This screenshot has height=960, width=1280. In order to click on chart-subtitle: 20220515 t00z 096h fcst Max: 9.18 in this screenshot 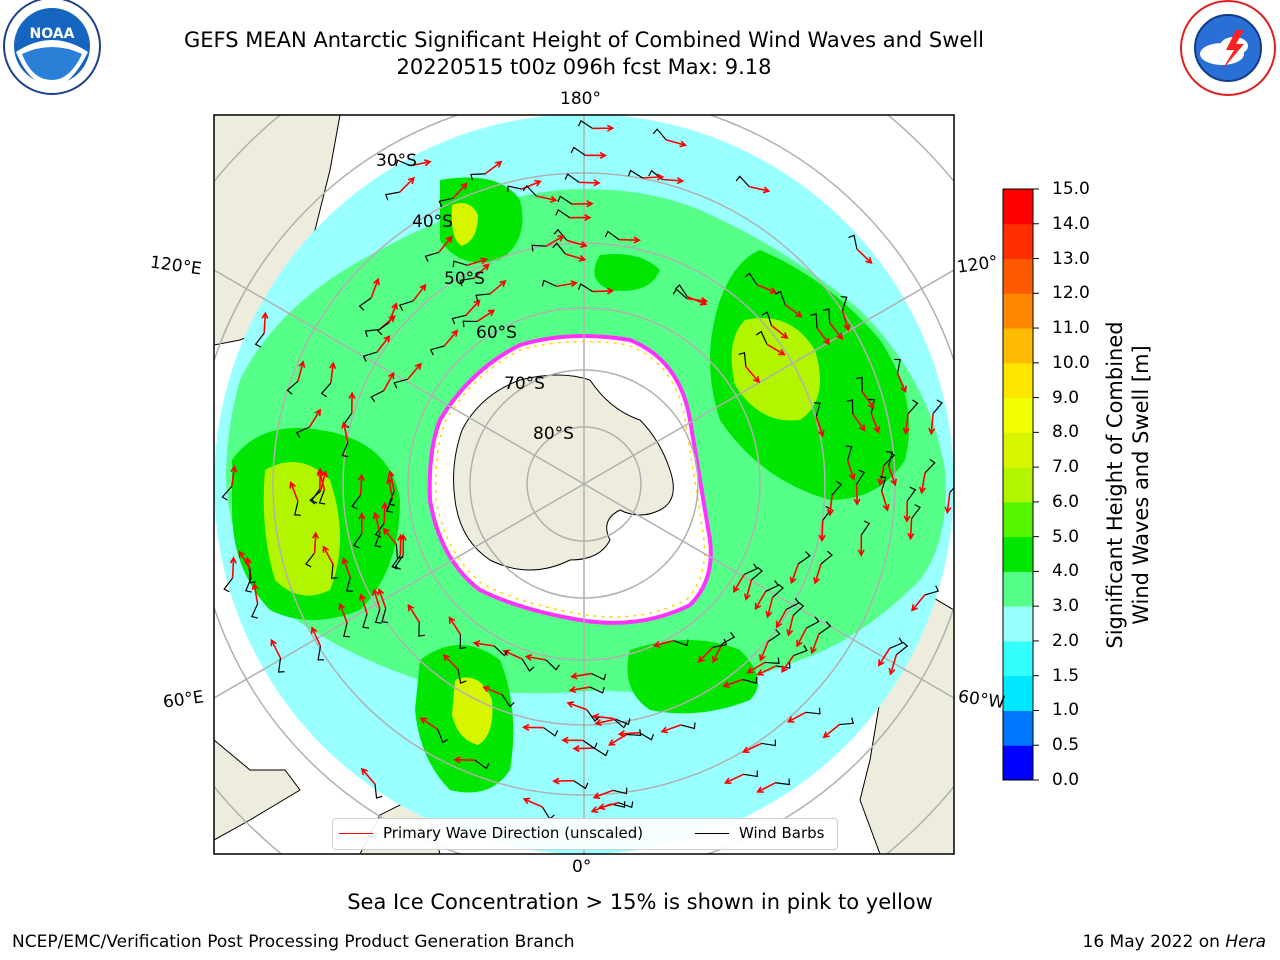, I will do `click(584, 67)`.